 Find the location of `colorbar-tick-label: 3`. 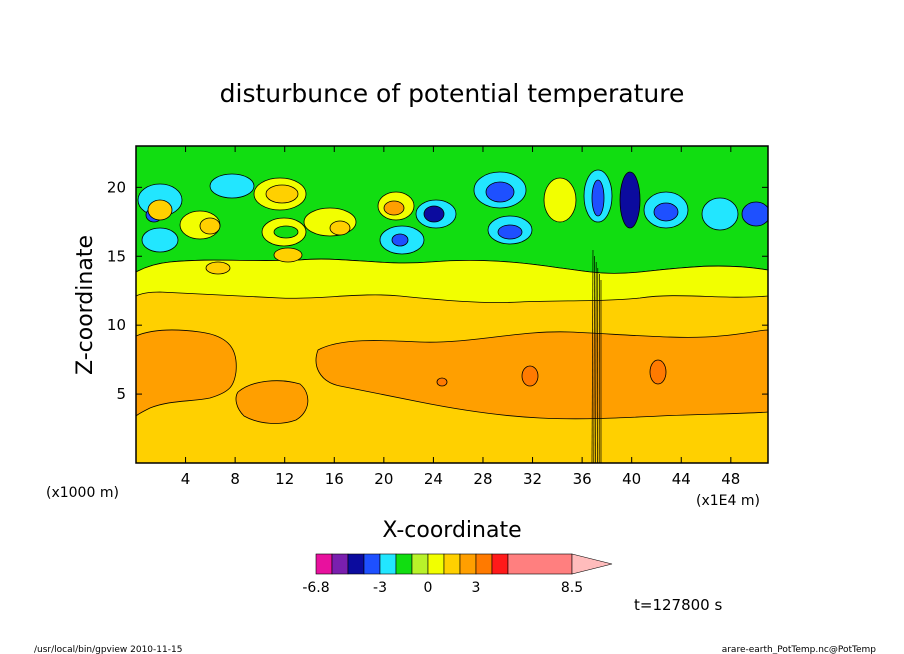

colorbar-tick-label: 3 is located at coordinates (476, 588).